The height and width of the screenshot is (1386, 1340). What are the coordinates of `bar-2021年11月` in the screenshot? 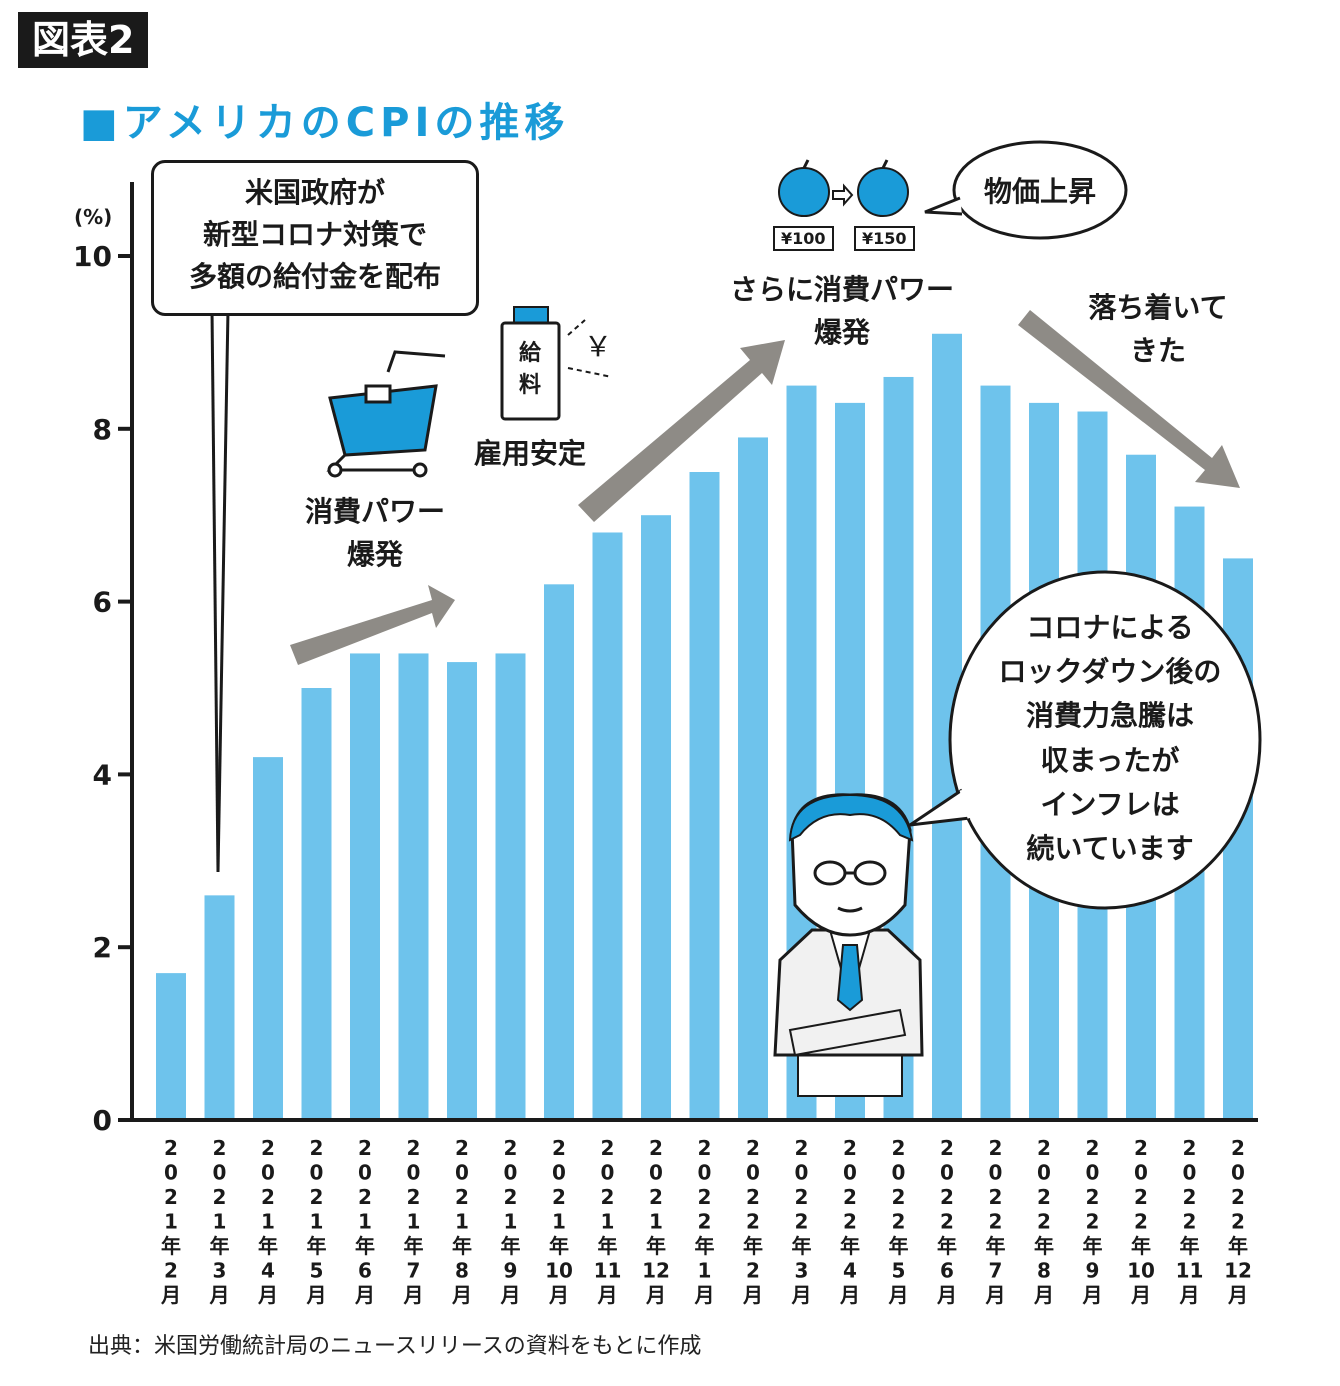 It's located at (607, 826).